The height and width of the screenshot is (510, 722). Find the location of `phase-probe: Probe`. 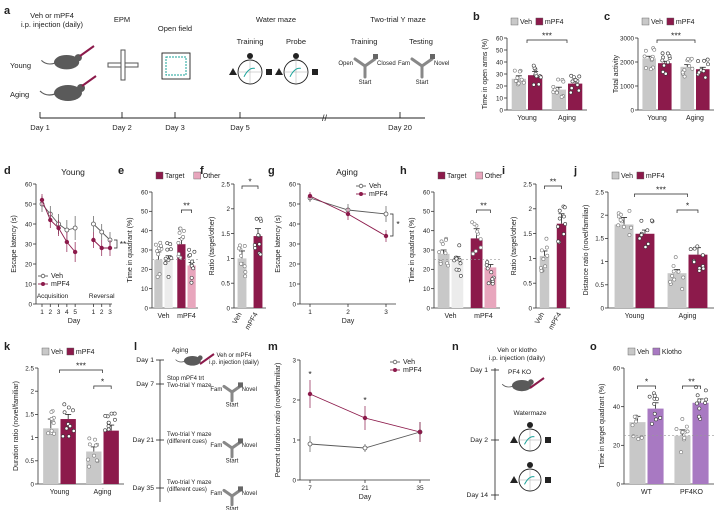

phase-probe: Probe is located at coordinates (296, 41).